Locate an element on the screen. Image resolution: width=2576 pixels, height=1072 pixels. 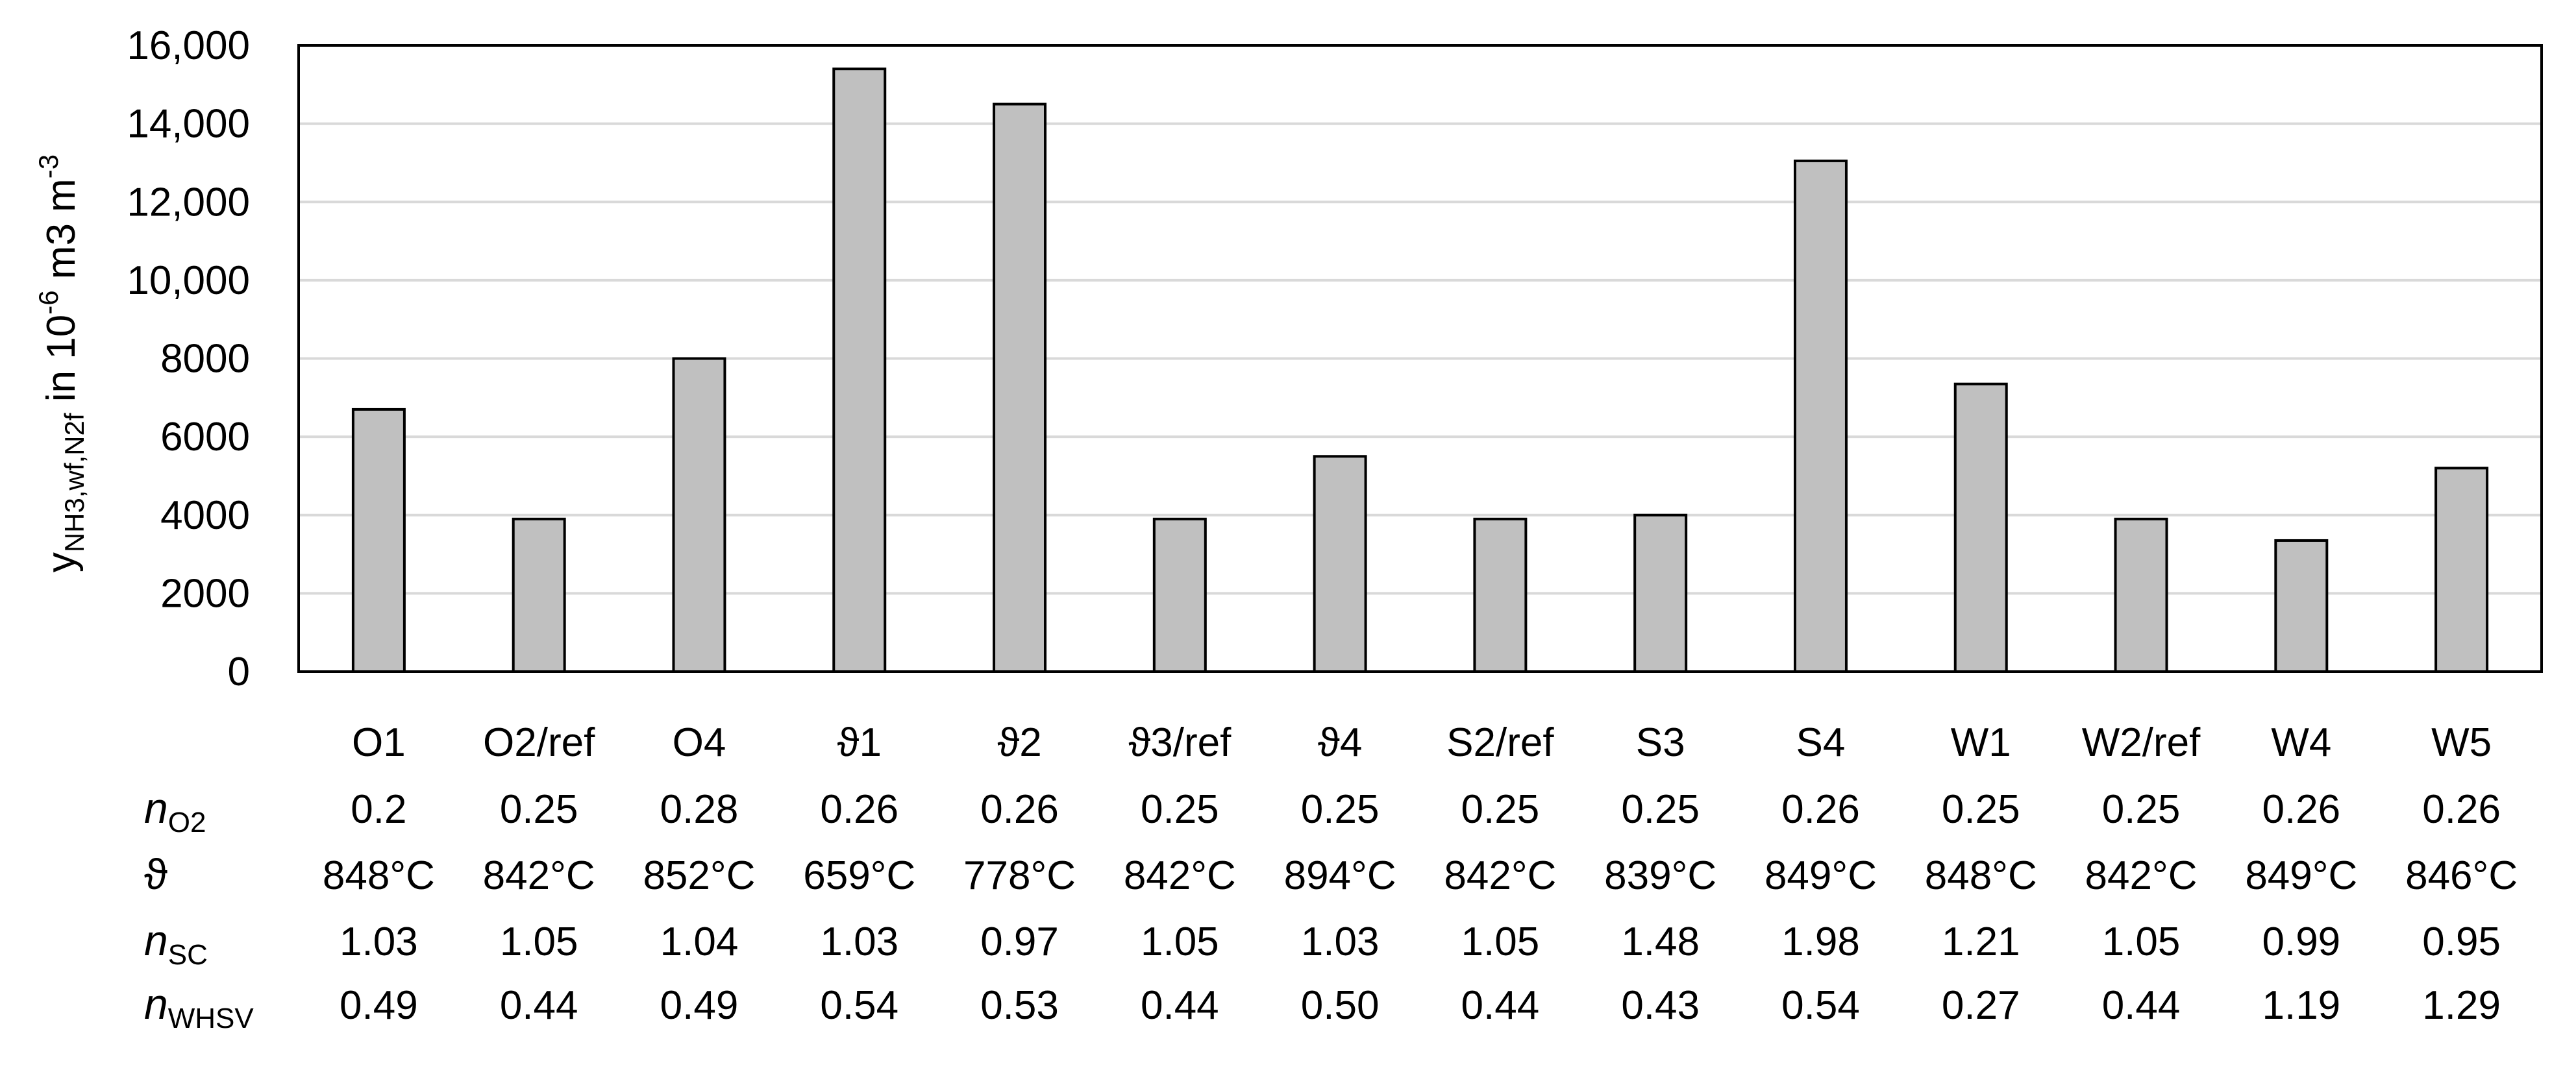
category-label: S4 is located at coordinates (1821, 743).